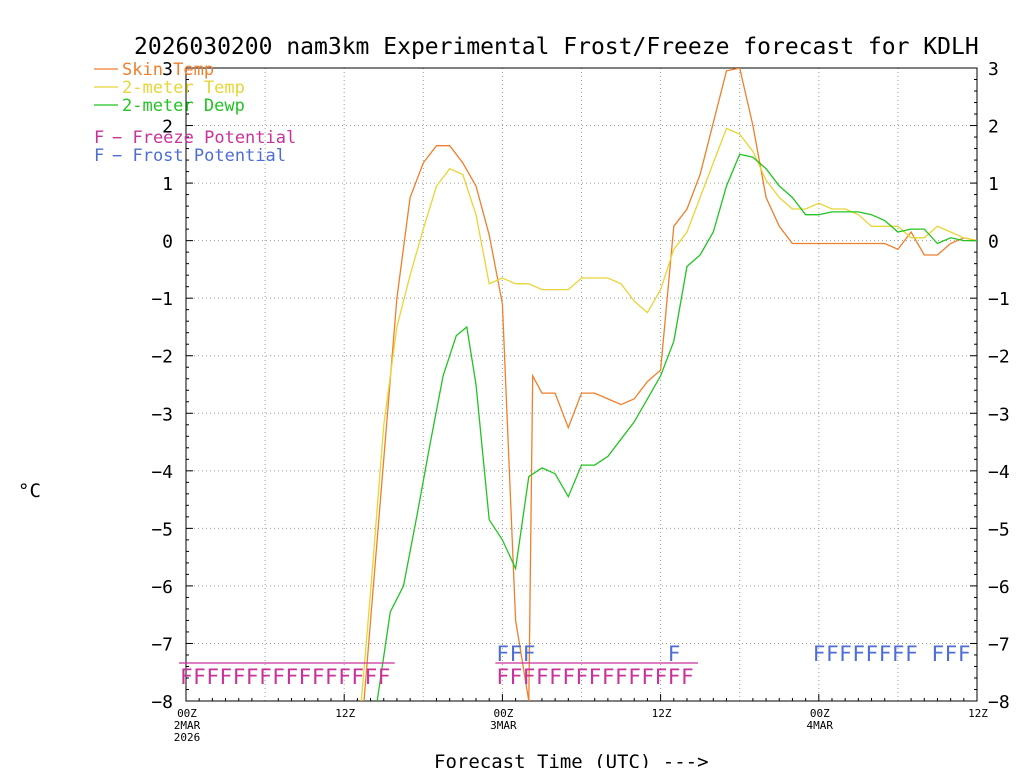 Image resolution: width=1024 pixels, height=768 pixels. I want to click on y-tick-label-left: −1, so click(162, 299).